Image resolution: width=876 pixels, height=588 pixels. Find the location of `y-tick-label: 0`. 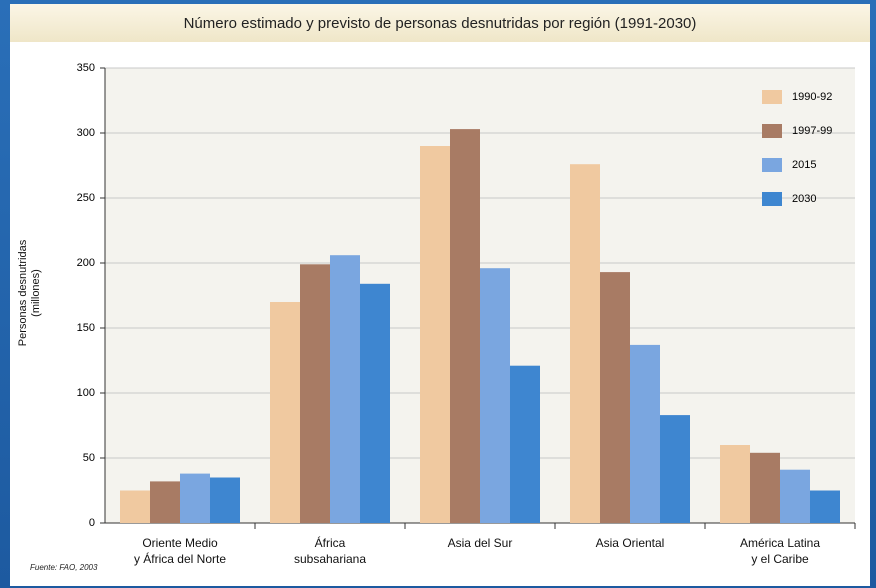

y-tick-label: 0 is located at coordinates (92, 523).